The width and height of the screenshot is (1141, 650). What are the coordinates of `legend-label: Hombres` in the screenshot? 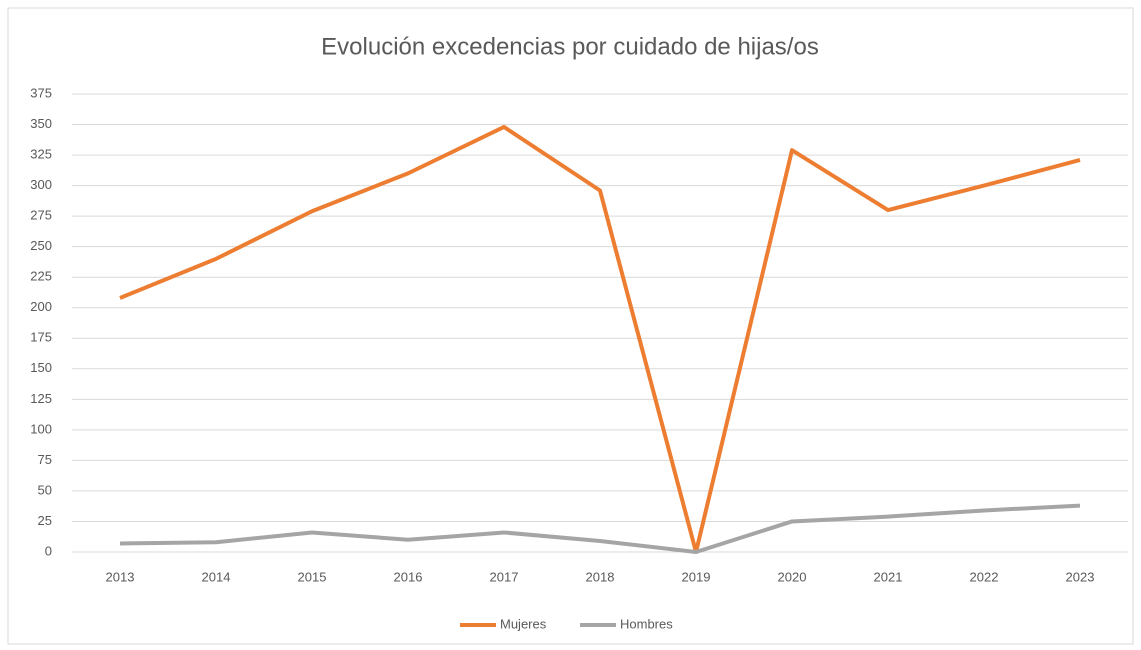 It's located at (646, 623).